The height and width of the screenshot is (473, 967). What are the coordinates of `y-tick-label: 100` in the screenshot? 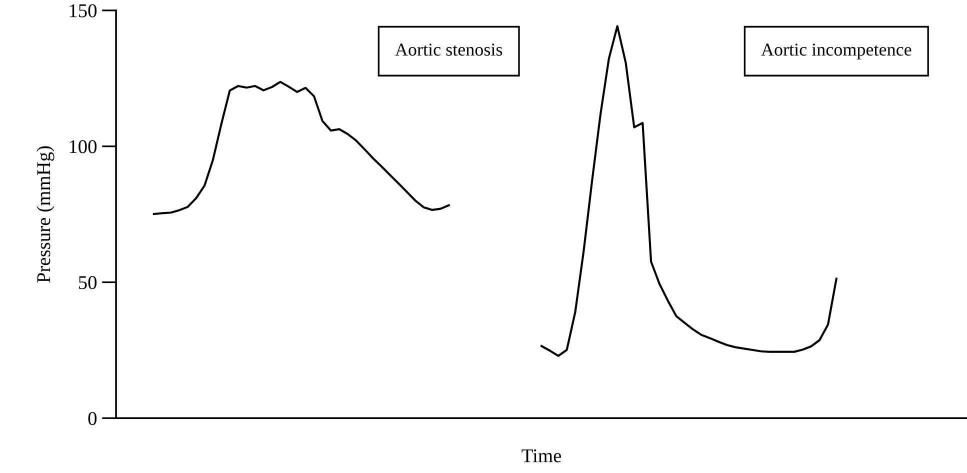 It's located at (83, 147).